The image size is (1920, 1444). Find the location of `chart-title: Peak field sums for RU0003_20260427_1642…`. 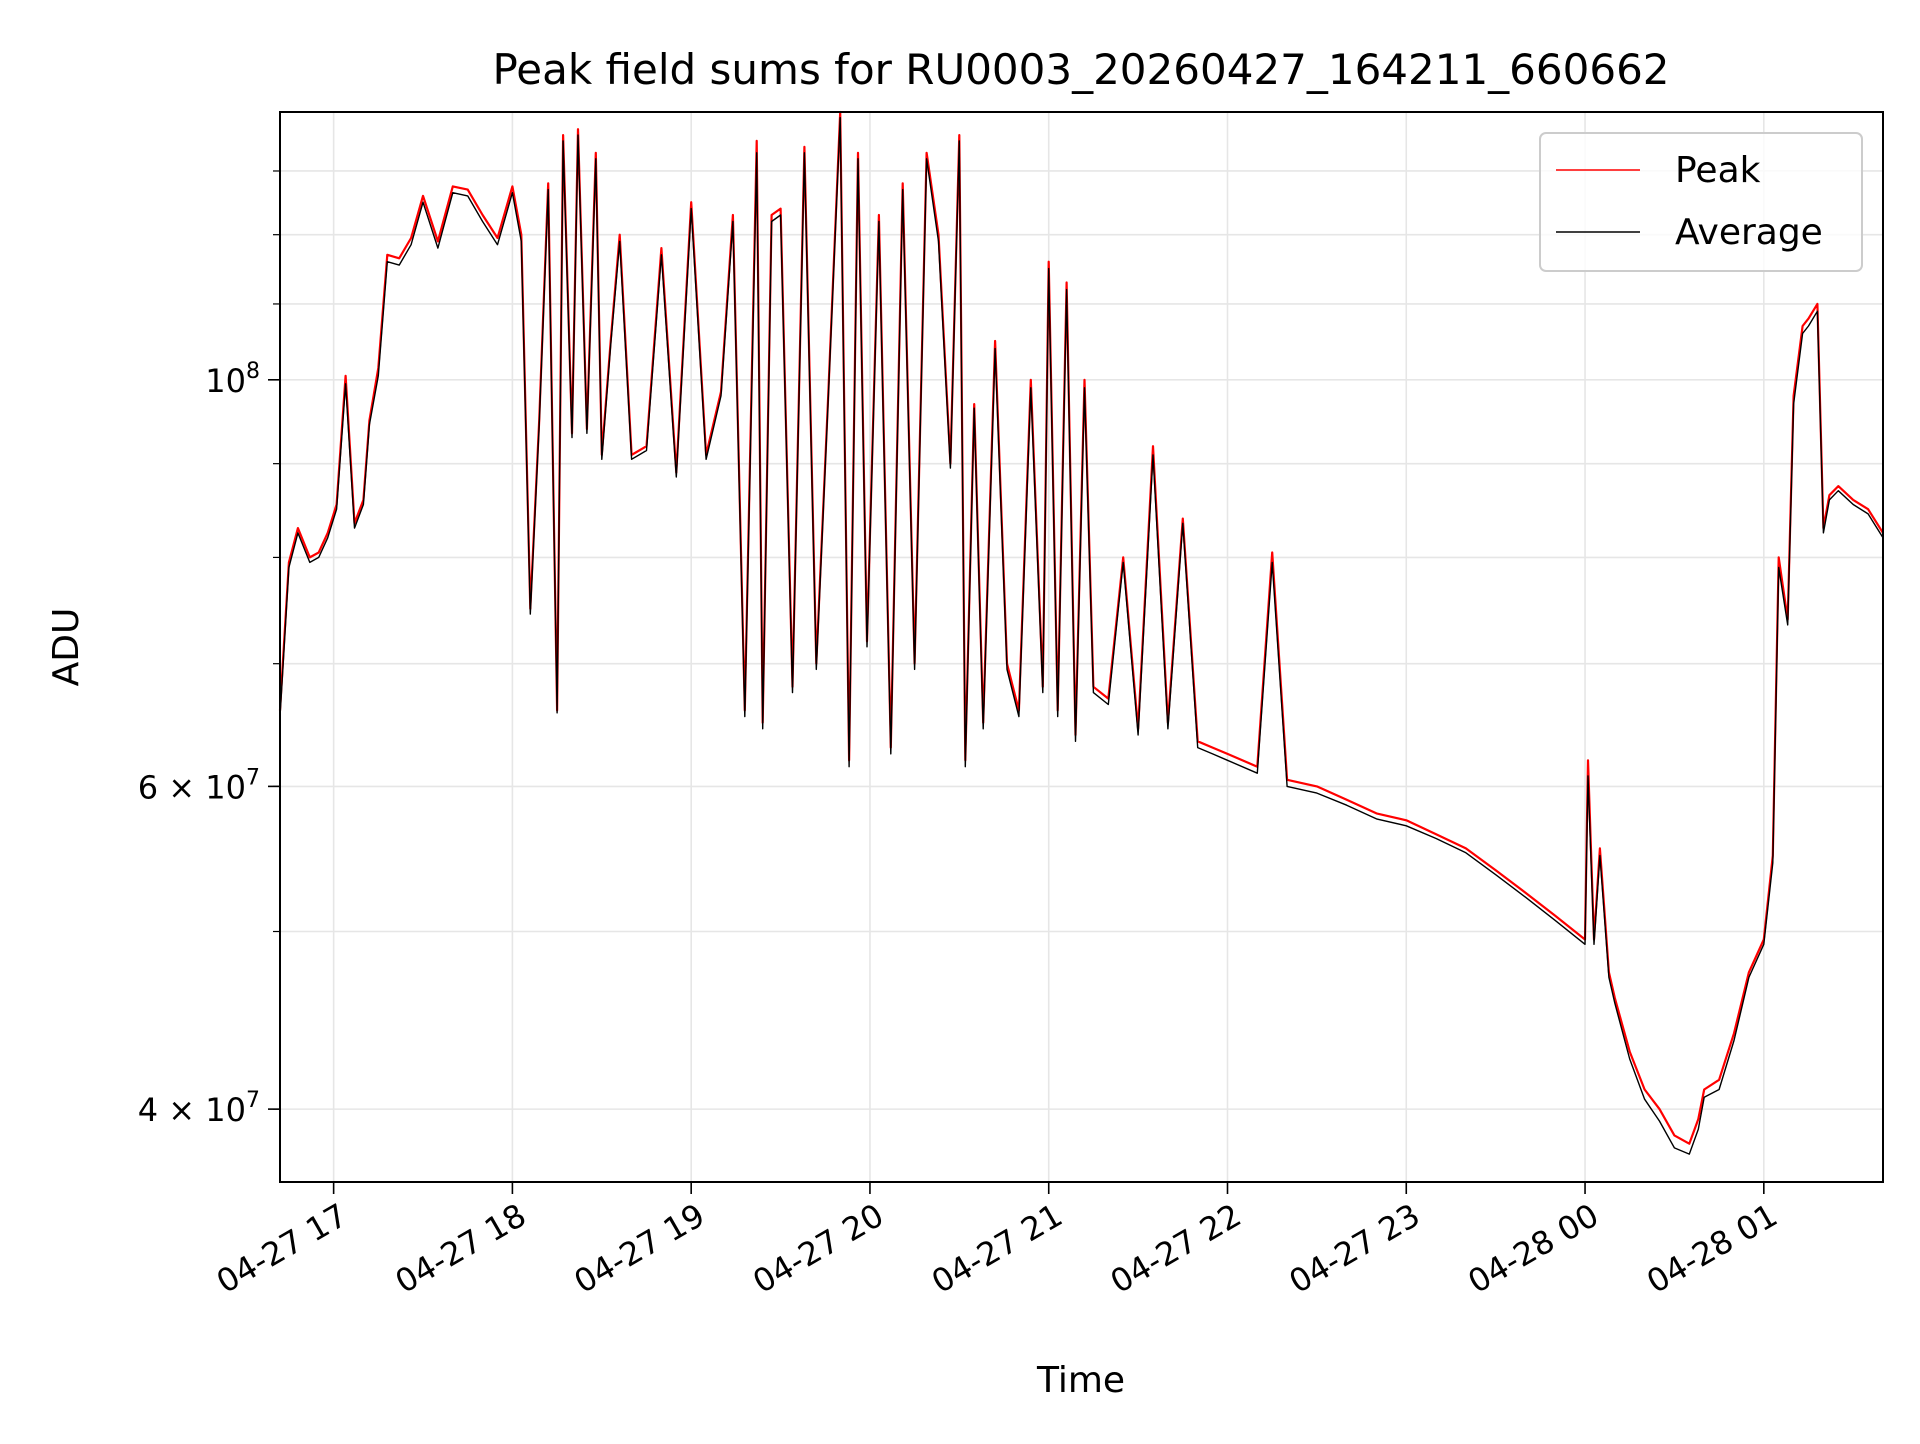

chart-title: Peak field sums for RU0003_20260427_1642… is located at coordinates (1080, 69).